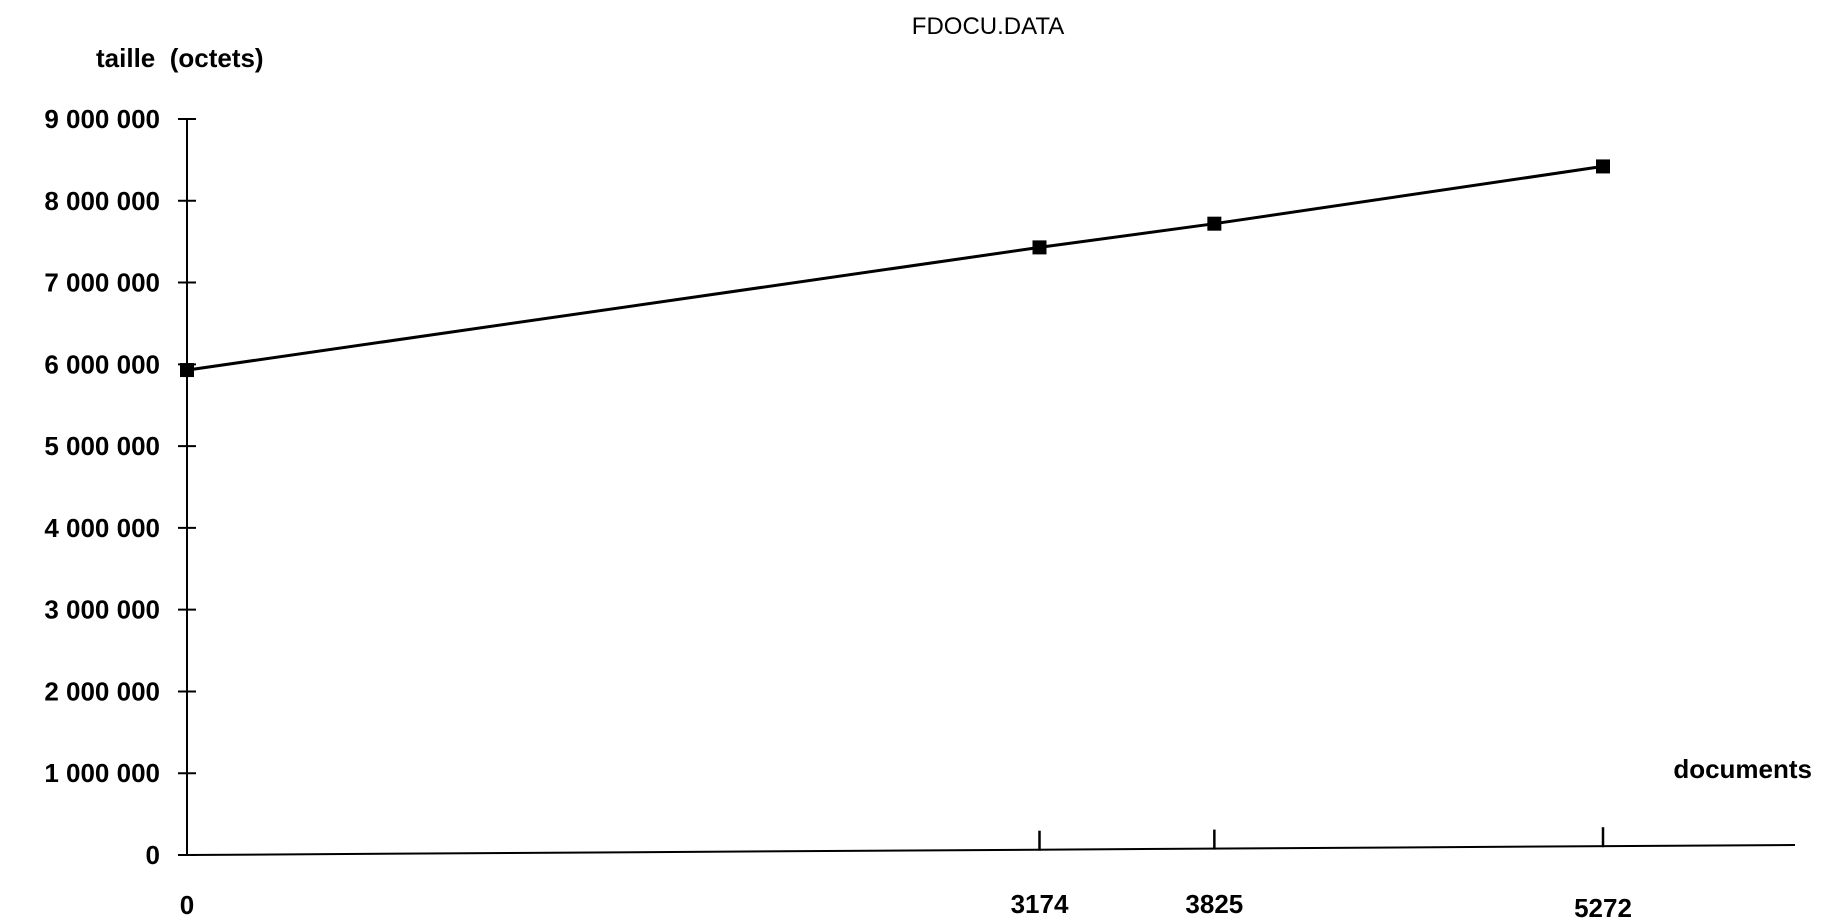 The width and height of the screenshot is (1822, 921). What do you see at coordinates (180, 58) in the screenshot?
I see `y-axis-title: taille (octets)` at bounding box center [180, 58].